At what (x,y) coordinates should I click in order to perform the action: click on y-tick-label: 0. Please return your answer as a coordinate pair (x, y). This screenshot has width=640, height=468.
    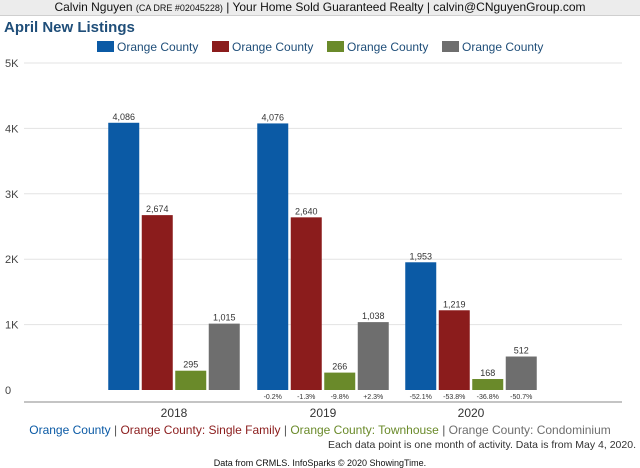
    Looking at the image, I should click on (8, 391).